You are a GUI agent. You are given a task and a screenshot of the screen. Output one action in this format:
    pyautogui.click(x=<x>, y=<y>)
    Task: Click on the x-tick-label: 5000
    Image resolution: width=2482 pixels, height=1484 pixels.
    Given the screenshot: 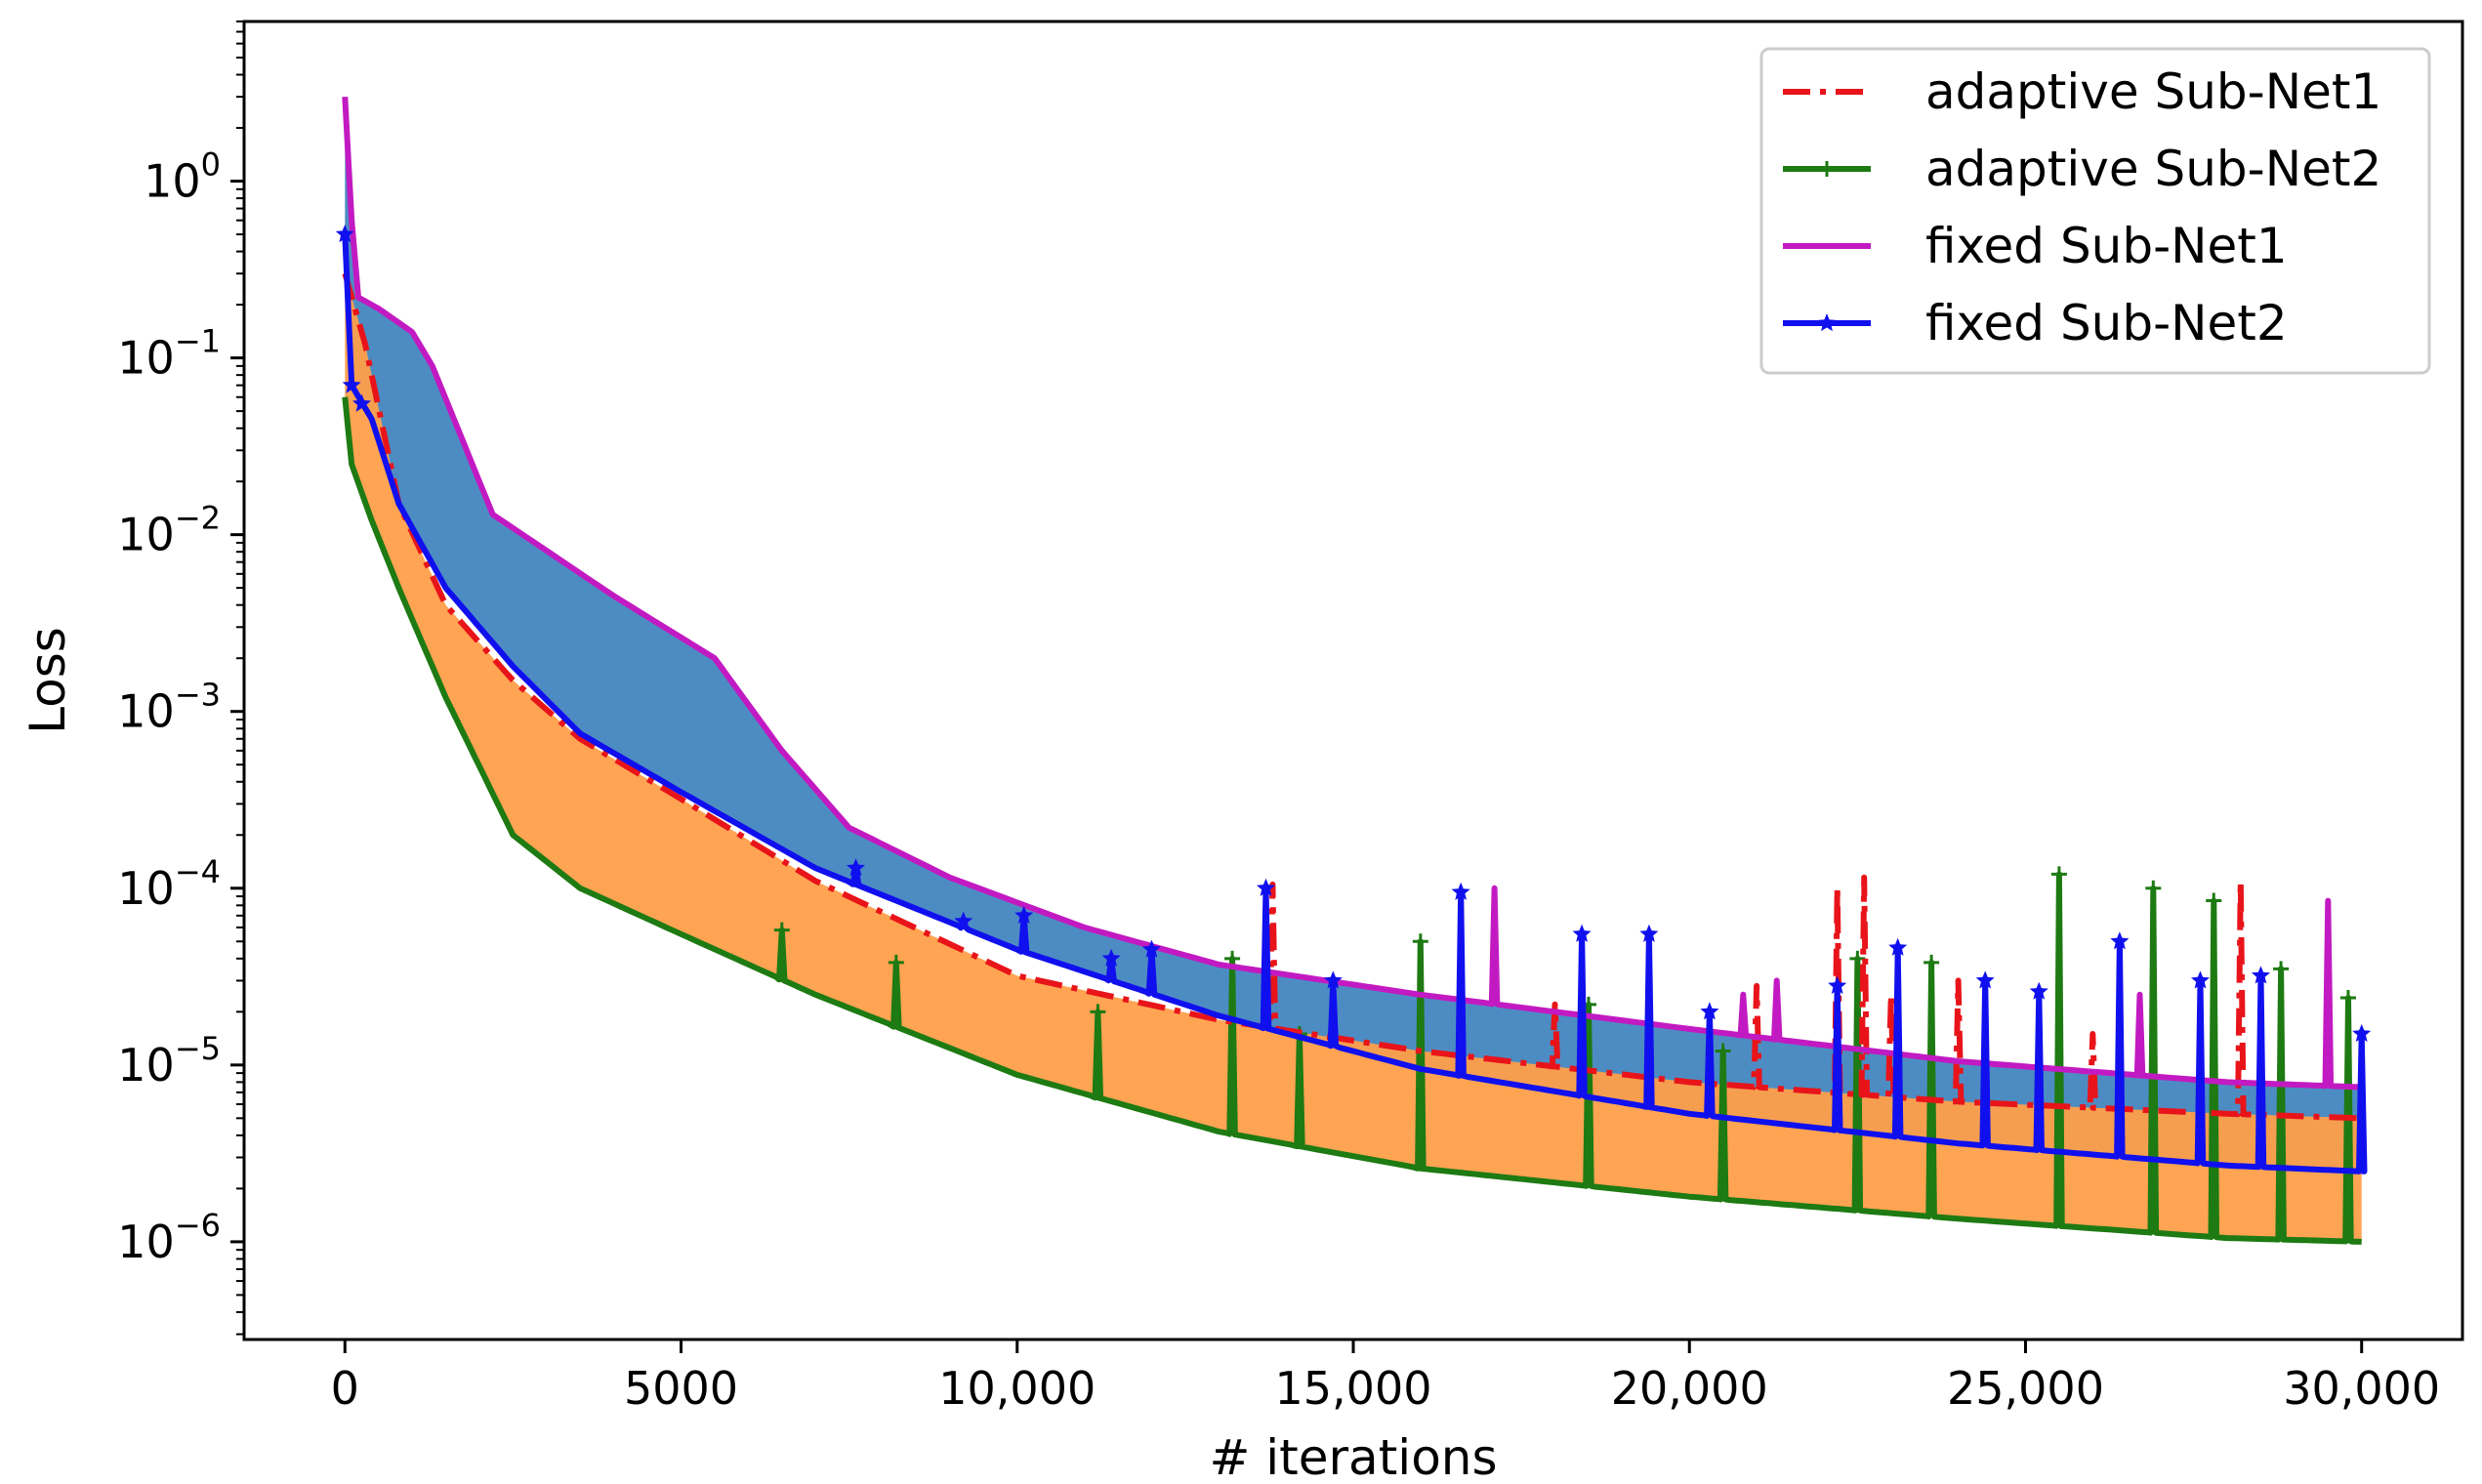 What is the action you would take?
    pyautogui.click(x=681, y=1389)
    